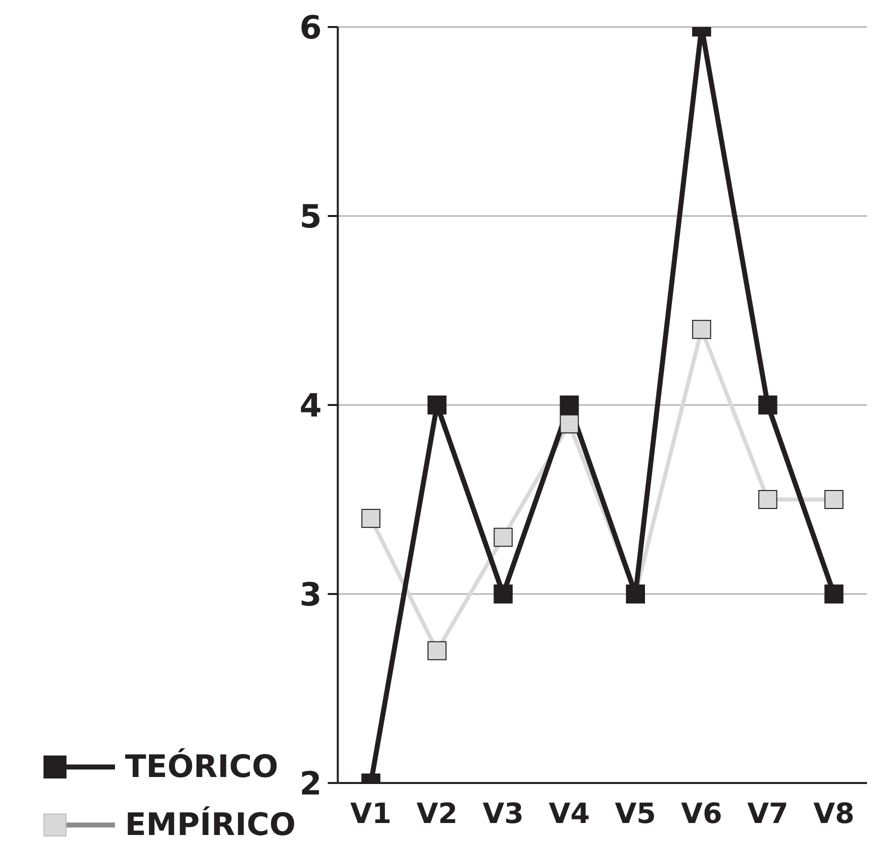 This screenshot has height=853, width=883. Describe the element at coordinates (311, 27) in the screenshot. I see `y-tick-label: 6` at that location.